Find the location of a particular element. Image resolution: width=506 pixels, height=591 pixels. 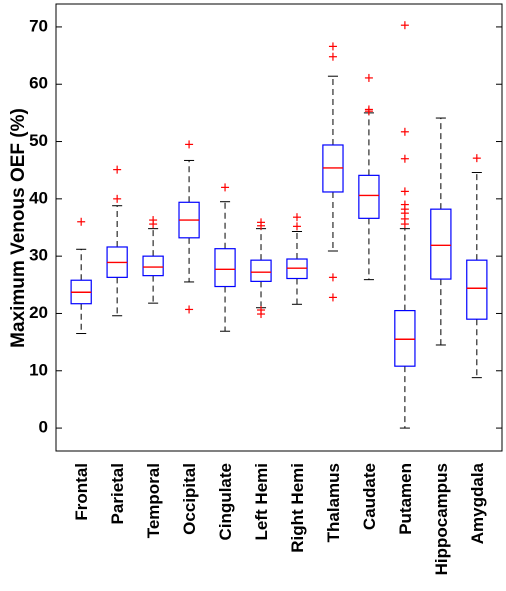

x-tick-label: Right Hemi is located at coordinates (297, 508).